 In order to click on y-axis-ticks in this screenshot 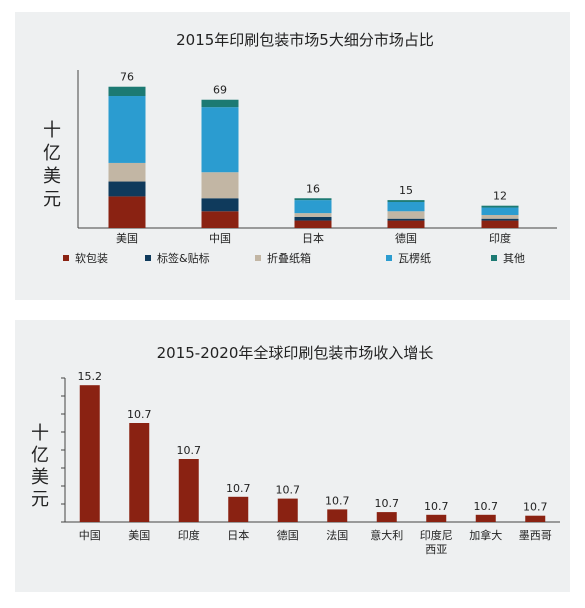, I will do `click(63, 450)`.